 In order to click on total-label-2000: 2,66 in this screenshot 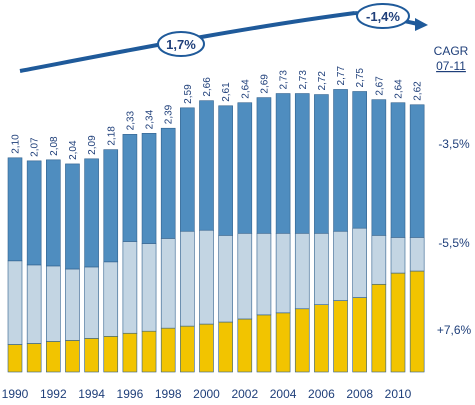, I will do `click(207, 87)`.